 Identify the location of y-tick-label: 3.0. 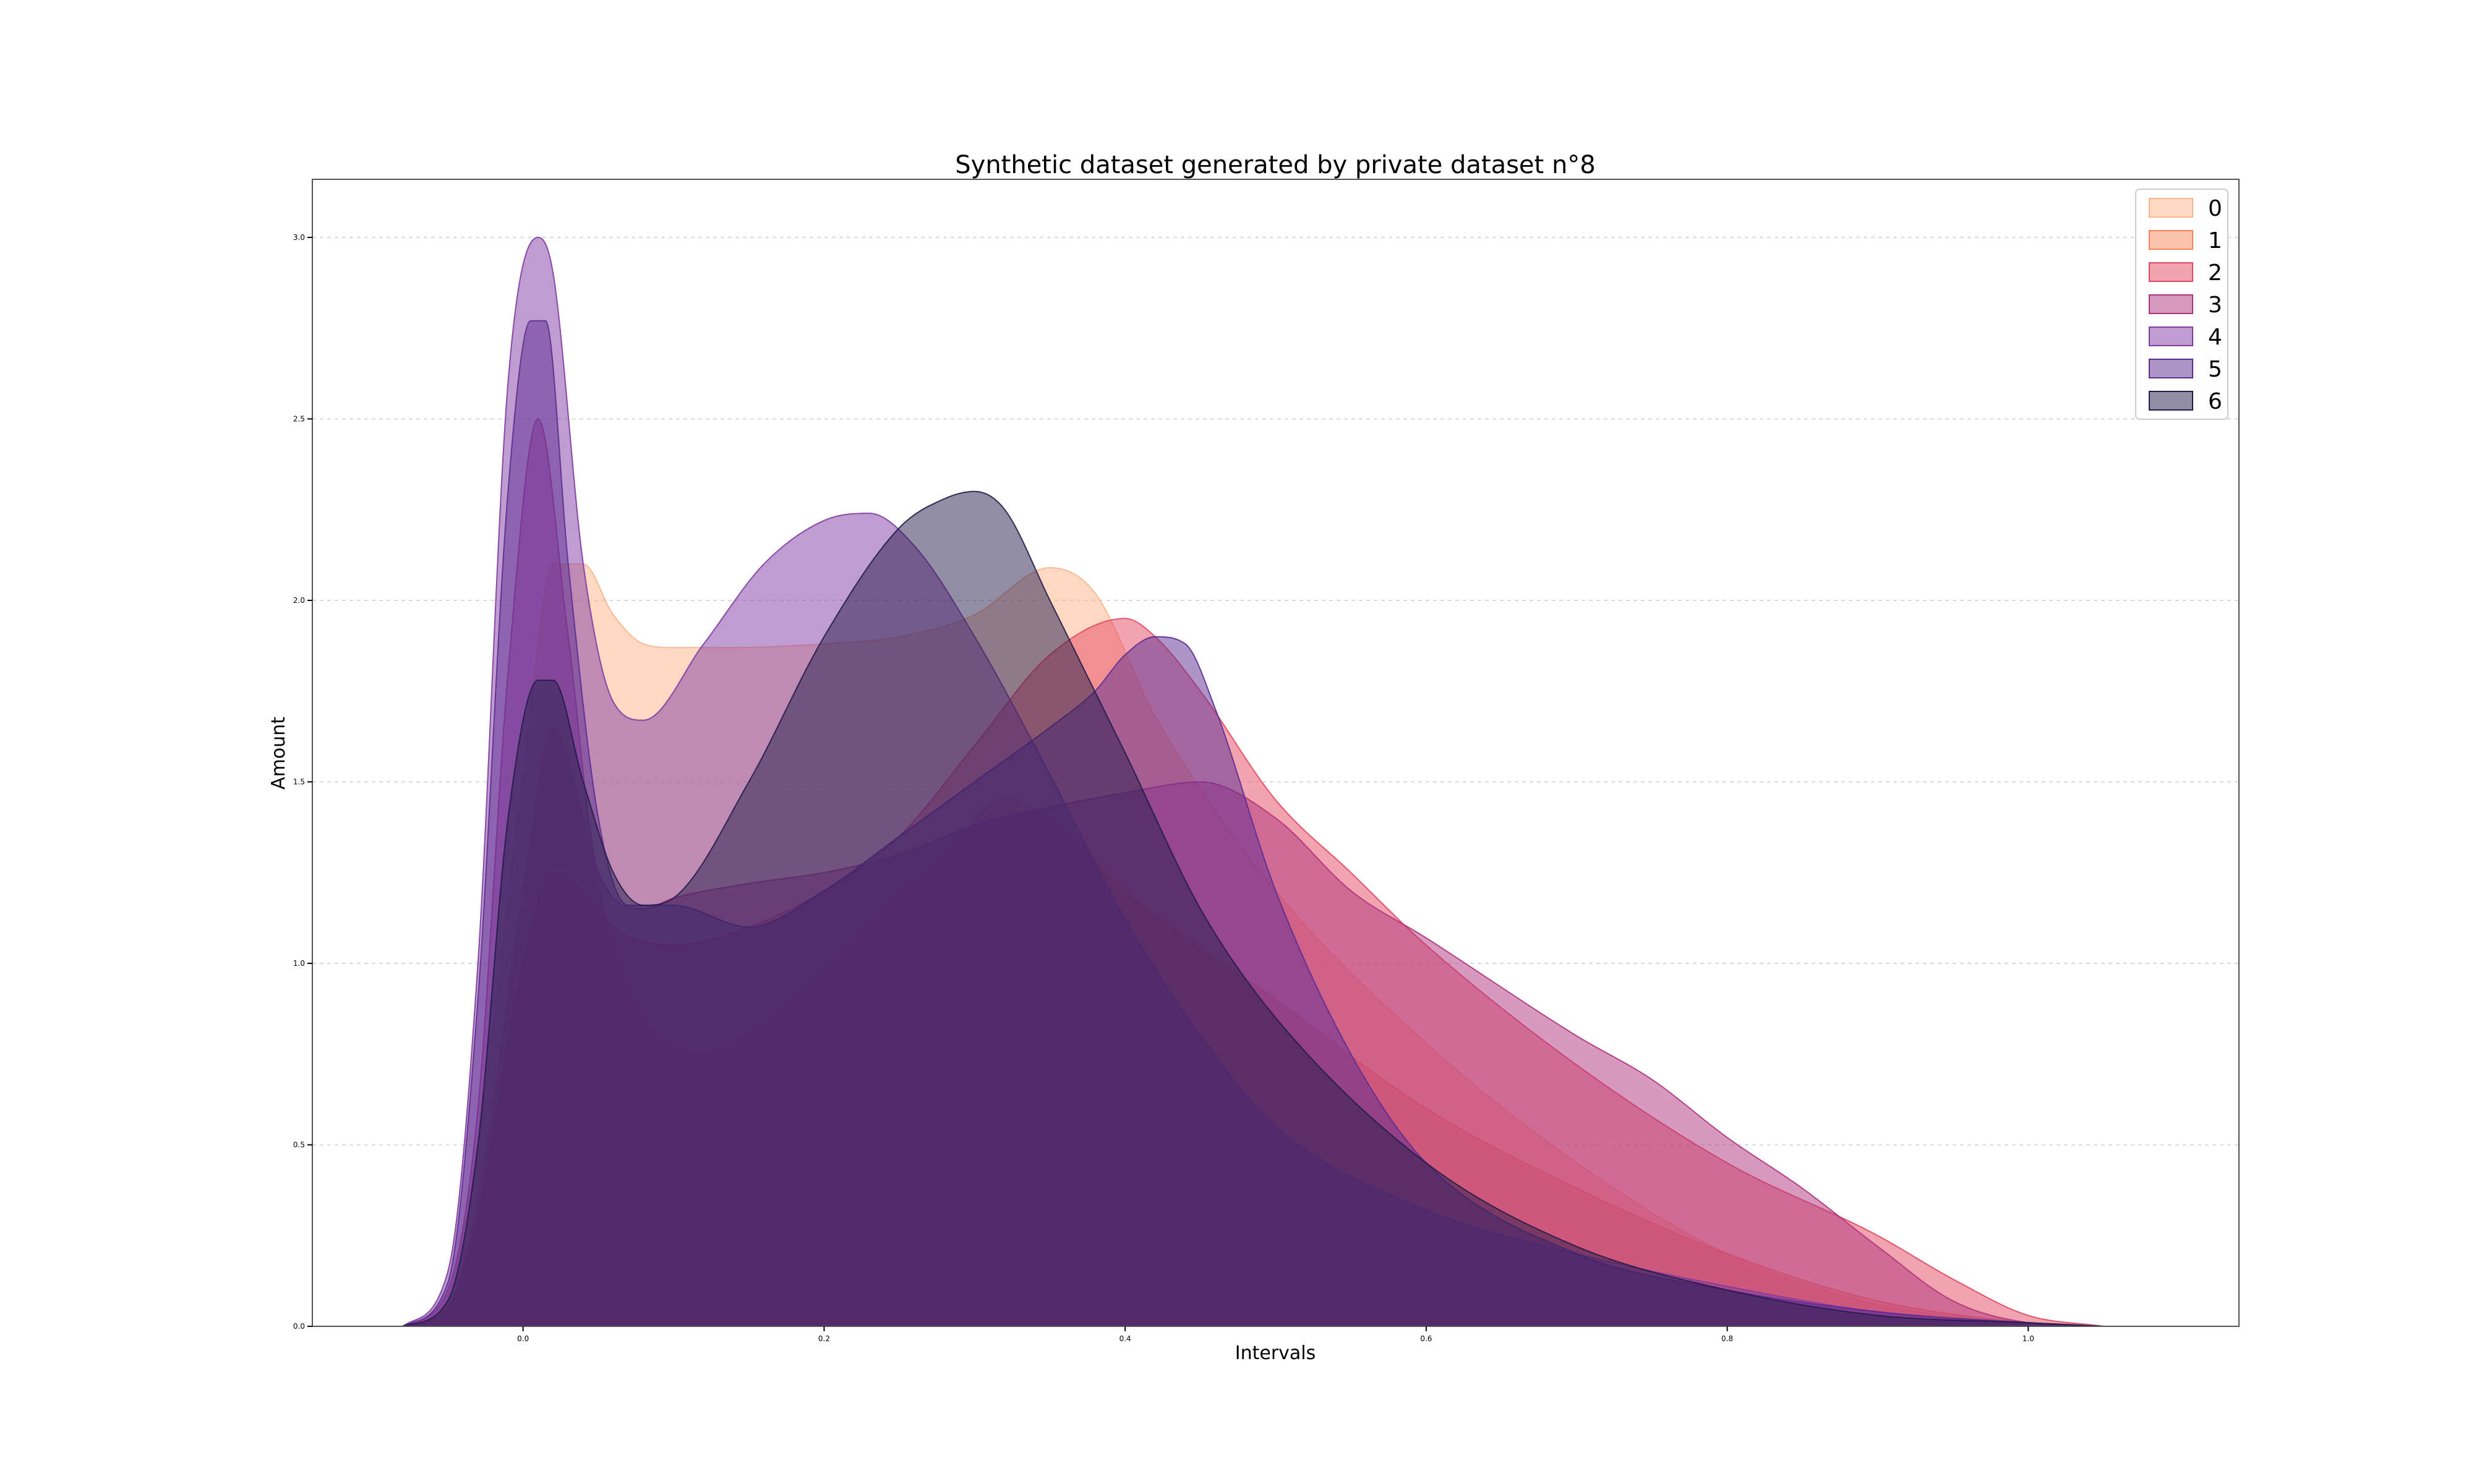
(299, 237).